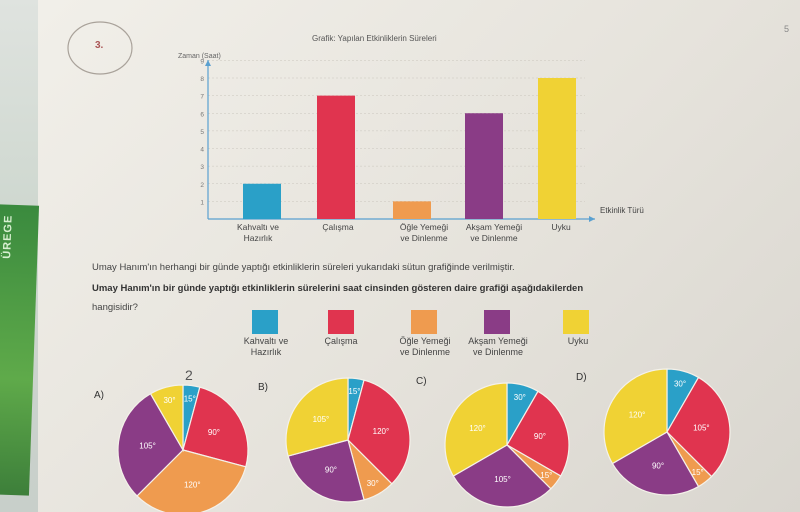 The width and height of the screenshot is (800, 512). What do you see at coordinates (787, 29) in the screenshot?
I see `page-number: 5` at bounding box center [787, 29].